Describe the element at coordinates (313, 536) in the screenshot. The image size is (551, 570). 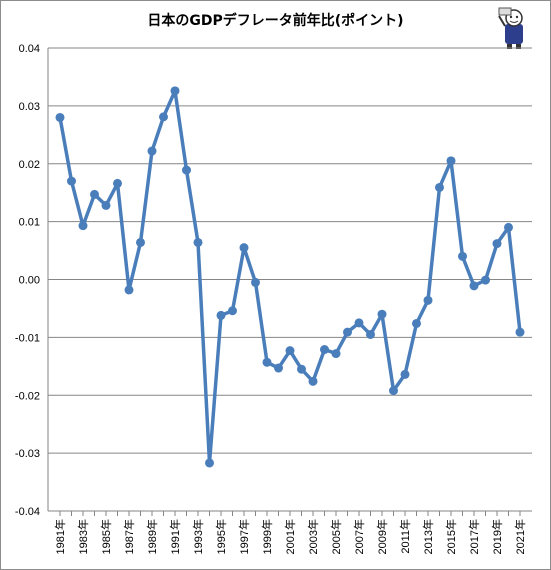
I see `x-tick-label: 2003年` at that location.